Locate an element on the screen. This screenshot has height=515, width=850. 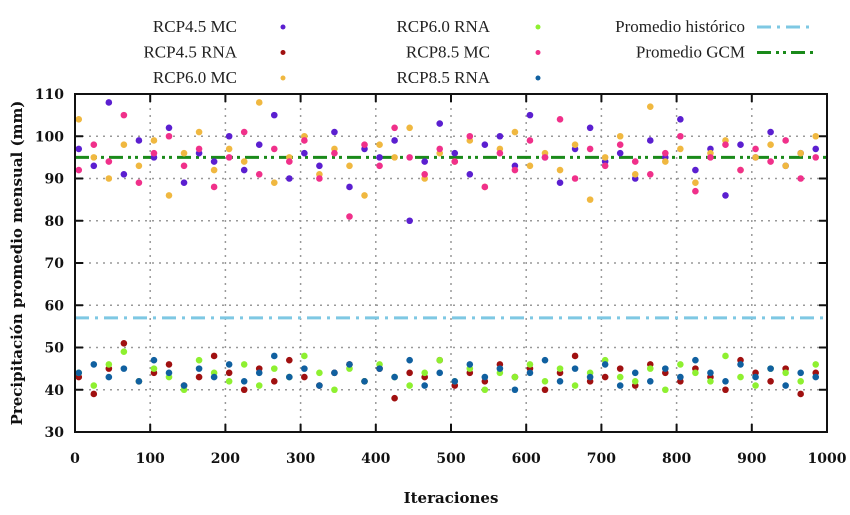
x-tick-label: 200 is located at coordinates (225, 459).